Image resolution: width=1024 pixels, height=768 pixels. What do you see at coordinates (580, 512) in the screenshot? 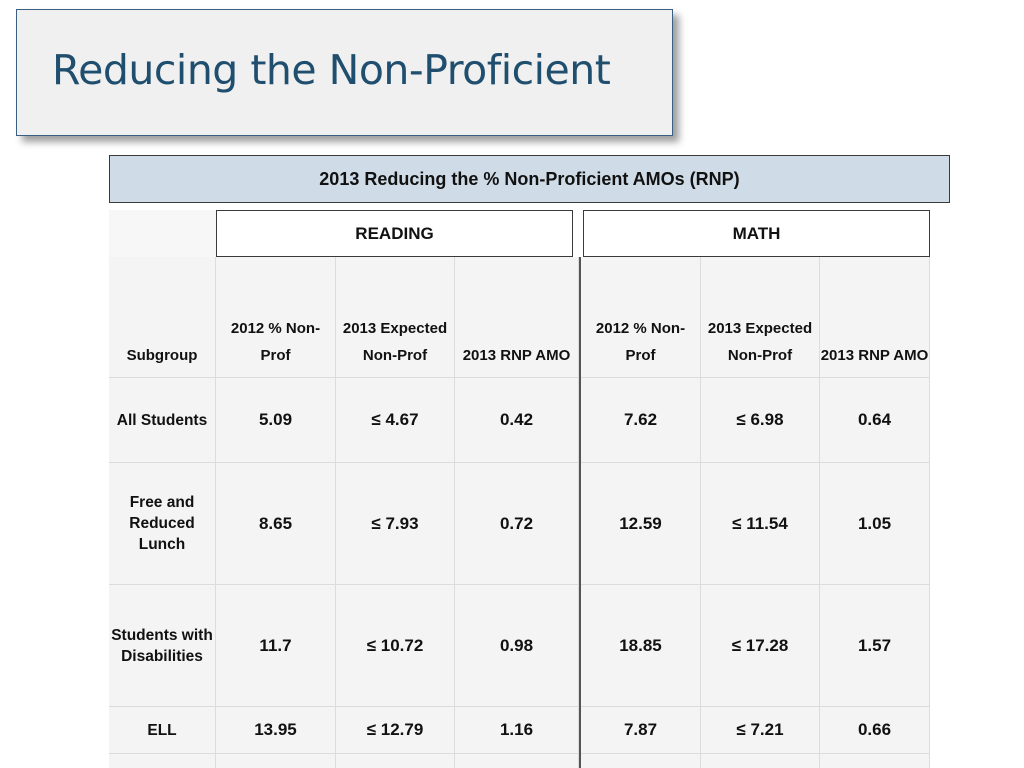
I see `reading-math-divider` at bounding box center [580, 512].